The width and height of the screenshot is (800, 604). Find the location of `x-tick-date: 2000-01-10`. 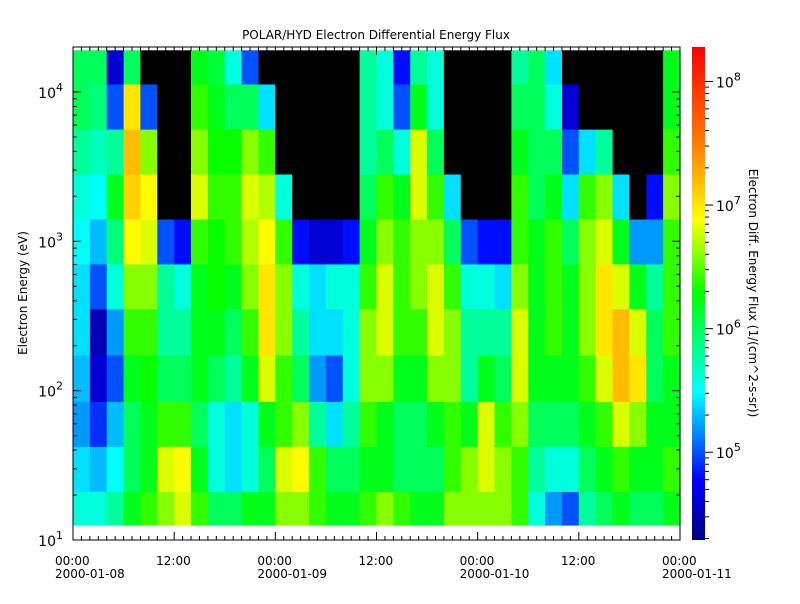

x-tick-date: 2000-01-10 is located at coordinates (495, 574).